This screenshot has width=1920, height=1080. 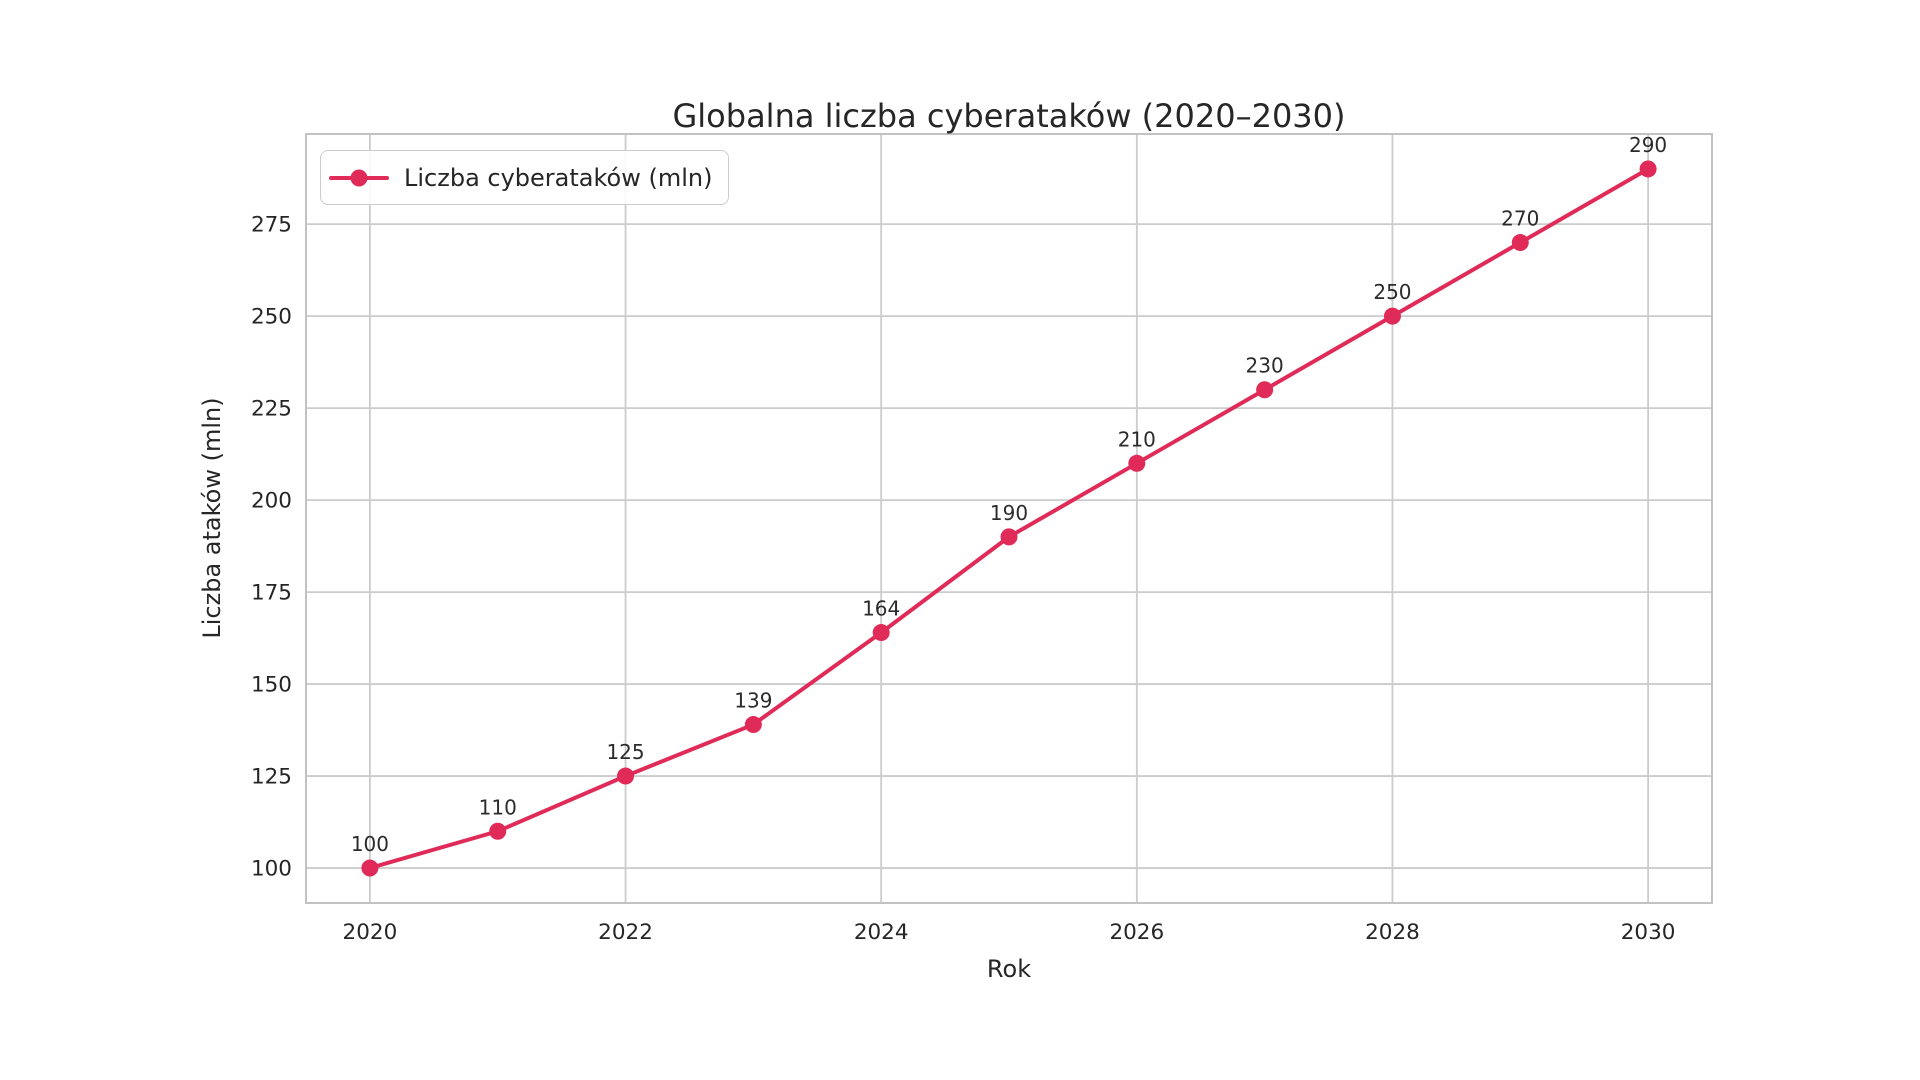 I want to click on data-point-label: 100, so click(x=370, y=844).